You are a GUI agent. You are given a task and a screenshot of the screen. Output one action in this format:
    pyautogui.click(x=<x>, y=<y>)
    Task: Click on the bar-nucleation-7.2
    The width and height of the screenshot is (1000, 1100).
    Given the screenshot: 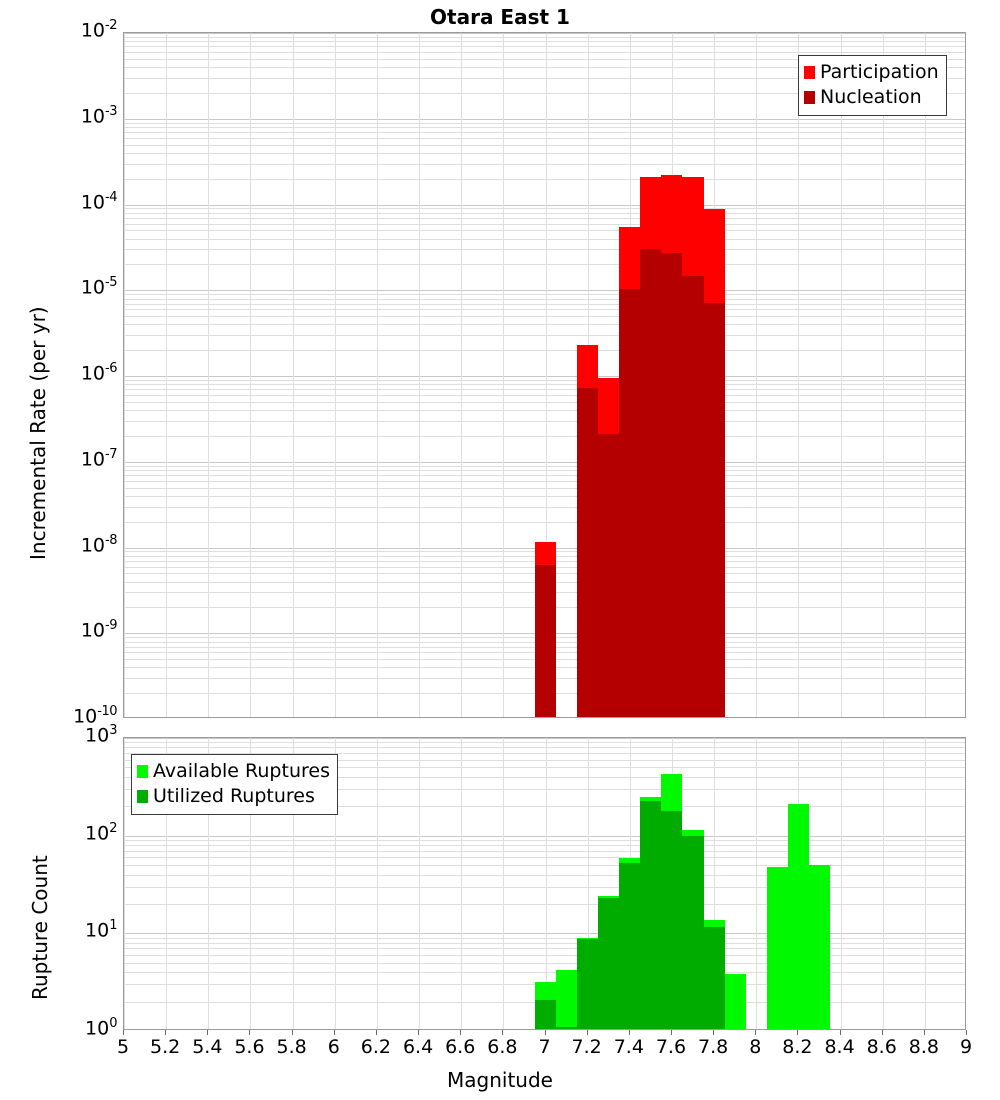 What is the action you would take?
    pyautogui.click(x=587, y=552)
    